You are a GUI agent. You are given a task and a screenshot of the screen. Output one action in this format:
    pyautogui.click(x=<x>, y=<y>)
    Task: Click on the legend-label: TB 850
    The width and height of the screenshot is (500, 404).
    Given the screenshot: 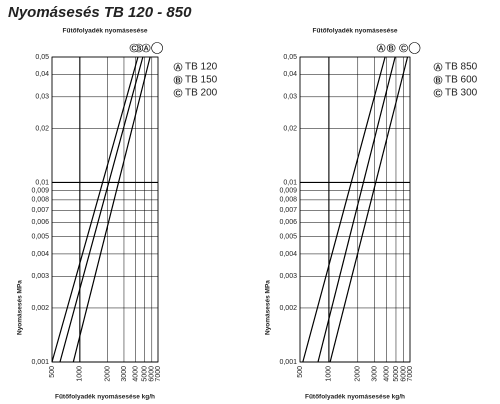 What is the action you would take?
    pyautogui.click(x=461, y=67)
    